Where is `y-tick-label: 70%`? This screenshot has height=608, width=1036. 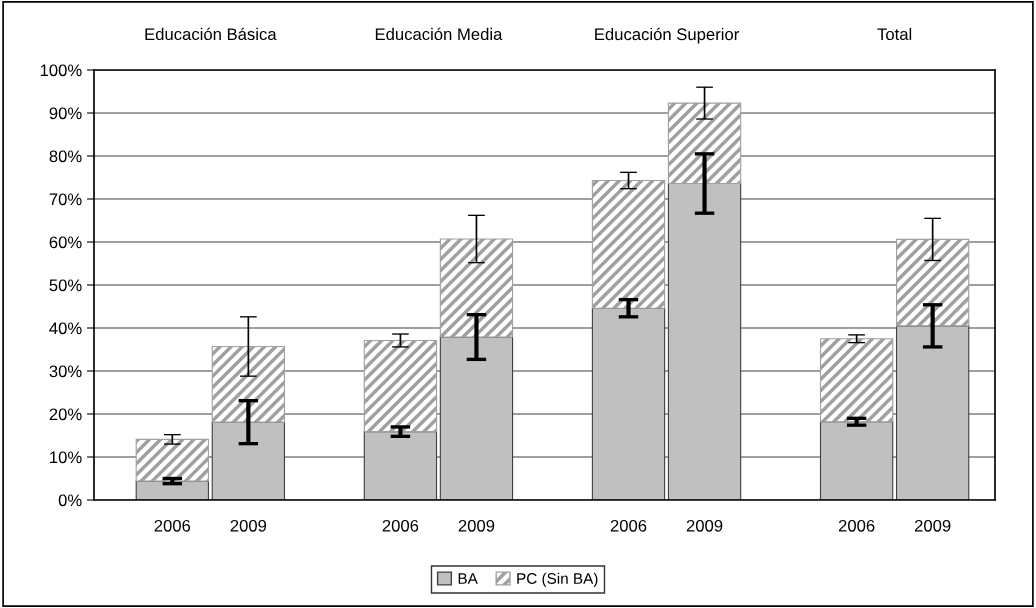 y-tick-label: 70% is located at coordinates (65, 199).